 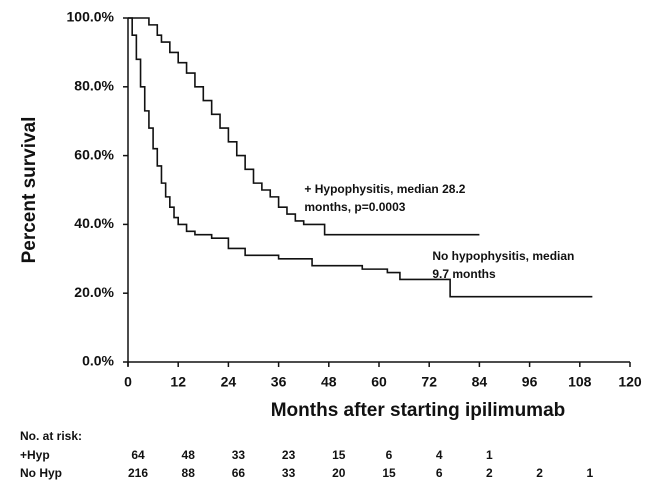 What do you see at coordinates (35, 455) in the screenshot?
I see `risk-row-label: +Hyp` at bounding box center [35, 455].